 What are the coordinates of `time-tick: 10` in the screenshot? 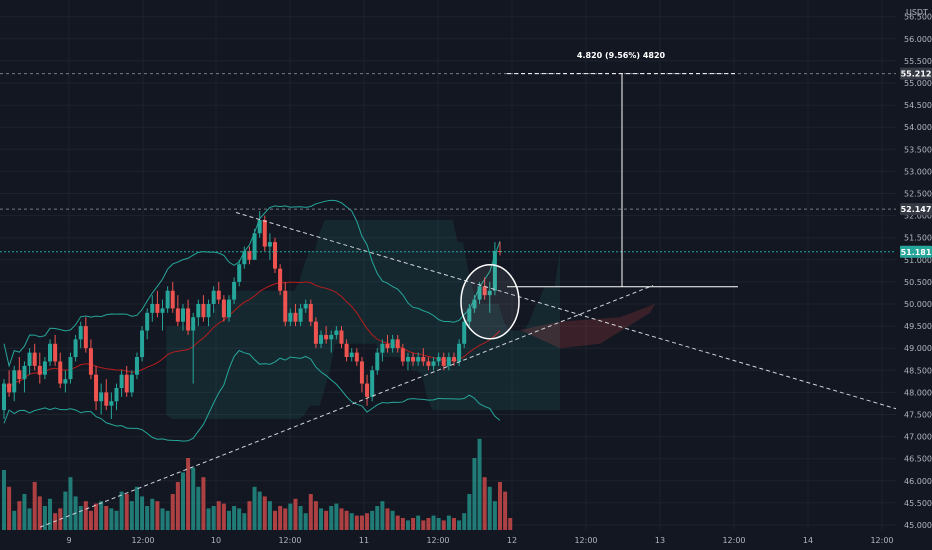 It's located at (216, 540).